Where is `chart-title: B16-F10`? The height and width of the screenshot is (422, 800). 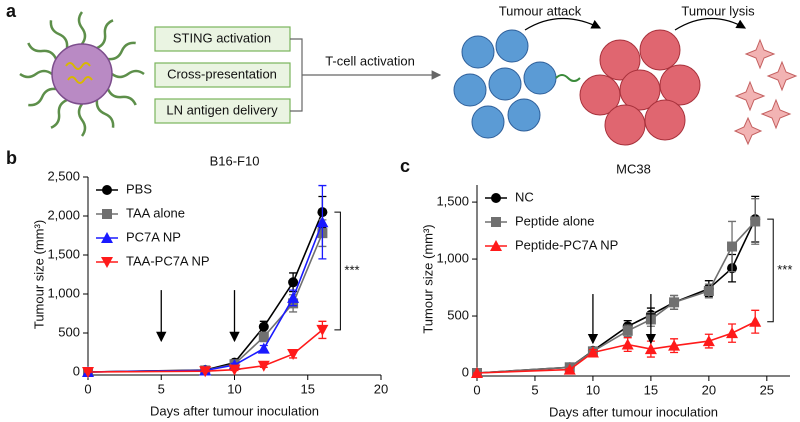 chart-title: B16-F10 is located at coordinates (235, 160).